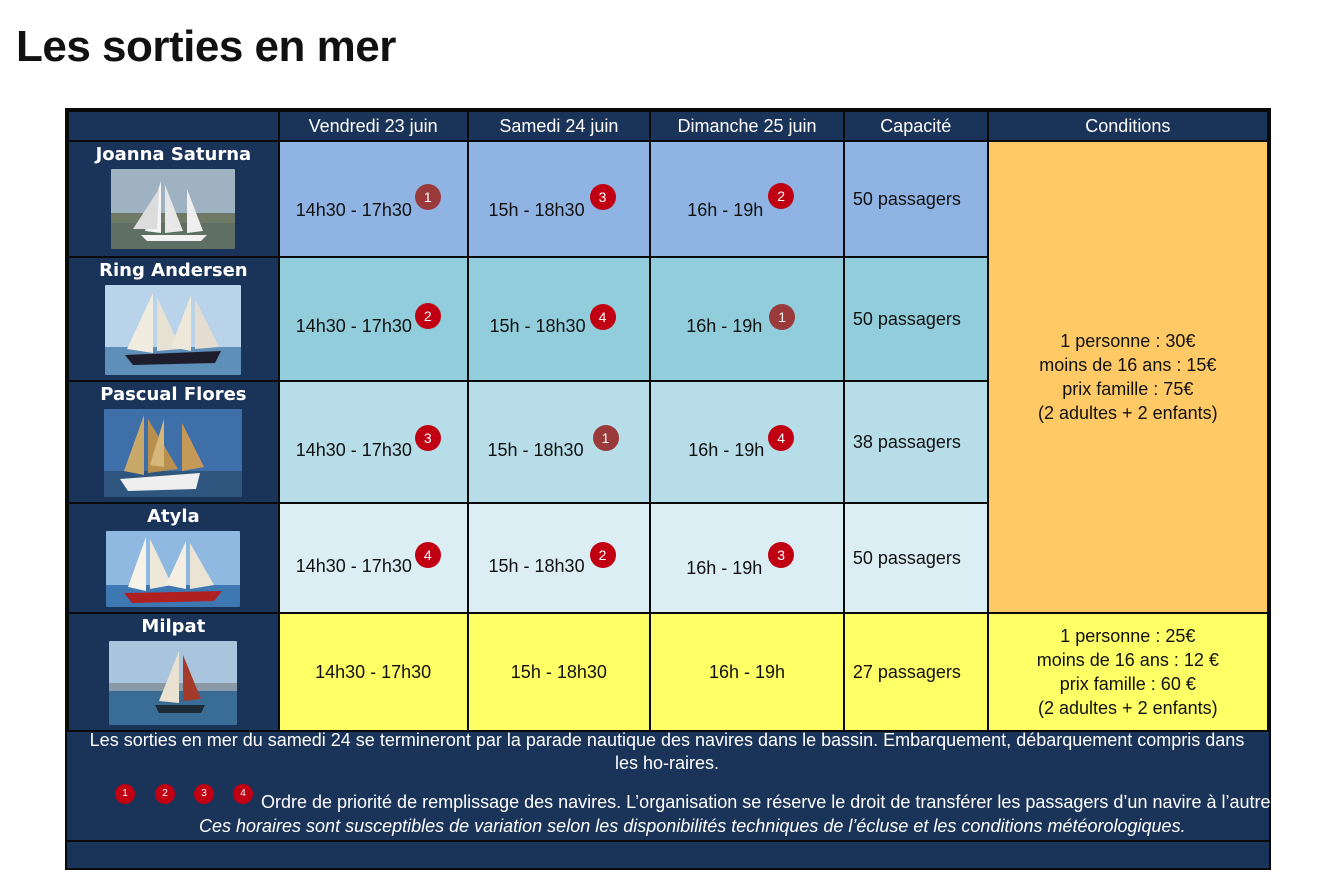  I want to click on ship-cell: Joanna Saturna, so click(173, 199).